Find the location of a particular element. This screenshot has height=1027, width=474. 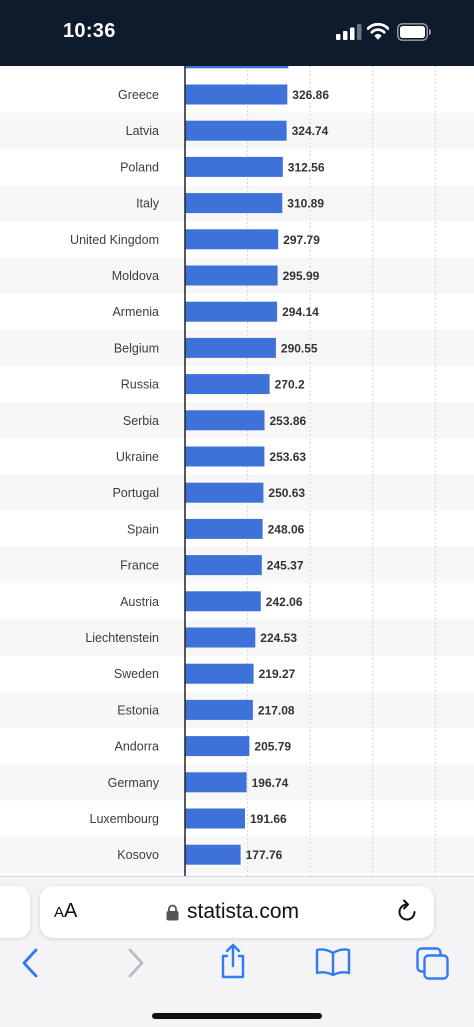

partial-bar is located at coordinates (237, 67).